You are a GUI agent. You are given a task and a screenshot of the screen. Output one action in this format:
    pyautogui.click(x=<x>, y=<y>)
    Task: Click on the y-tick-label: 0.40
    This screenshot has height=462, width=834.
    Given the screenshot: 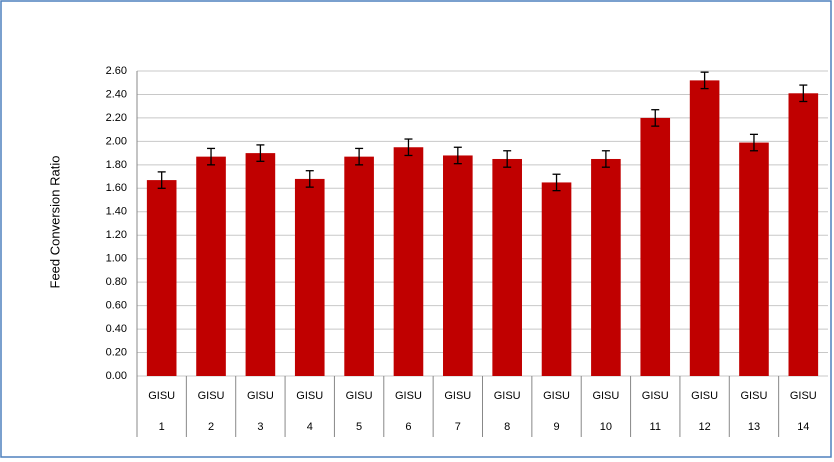 What is the action you would take?
    pyautogui.click(x=116, y=329)
    